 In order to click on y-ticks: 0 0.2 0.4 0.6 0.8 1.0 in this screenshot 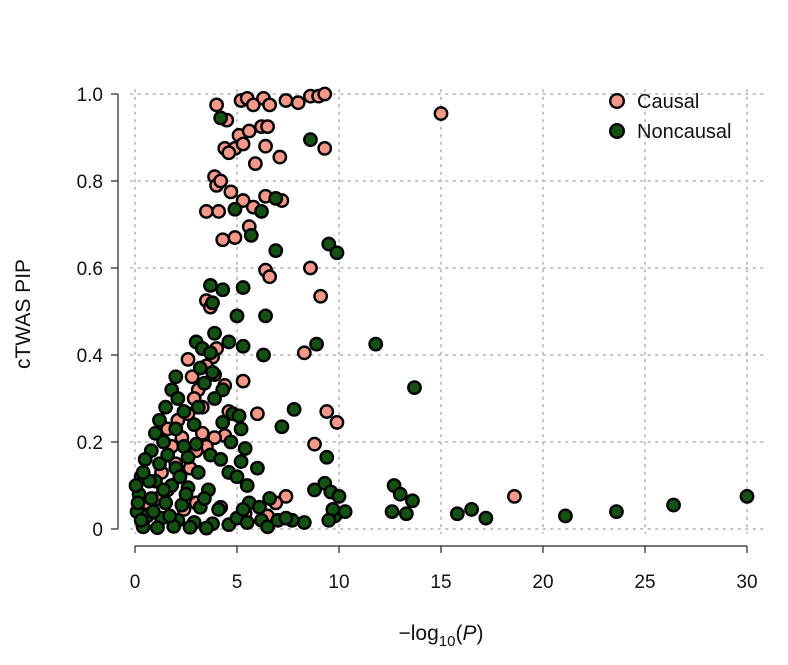, I will do `click(97, 313)`.